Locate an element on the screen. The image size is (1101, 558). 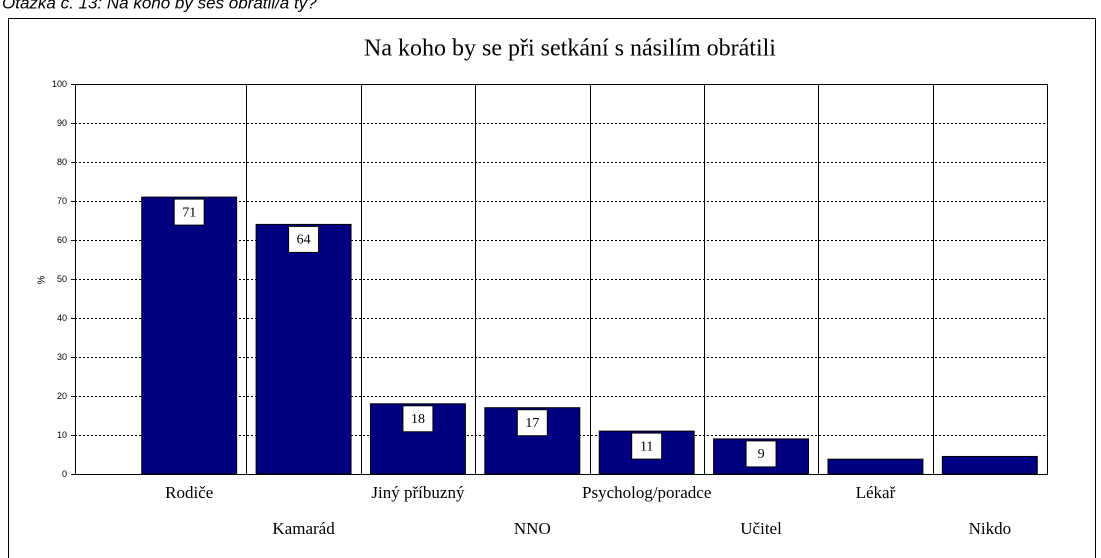
x-tick-label: Lékař is located at coordinates (876, 492).